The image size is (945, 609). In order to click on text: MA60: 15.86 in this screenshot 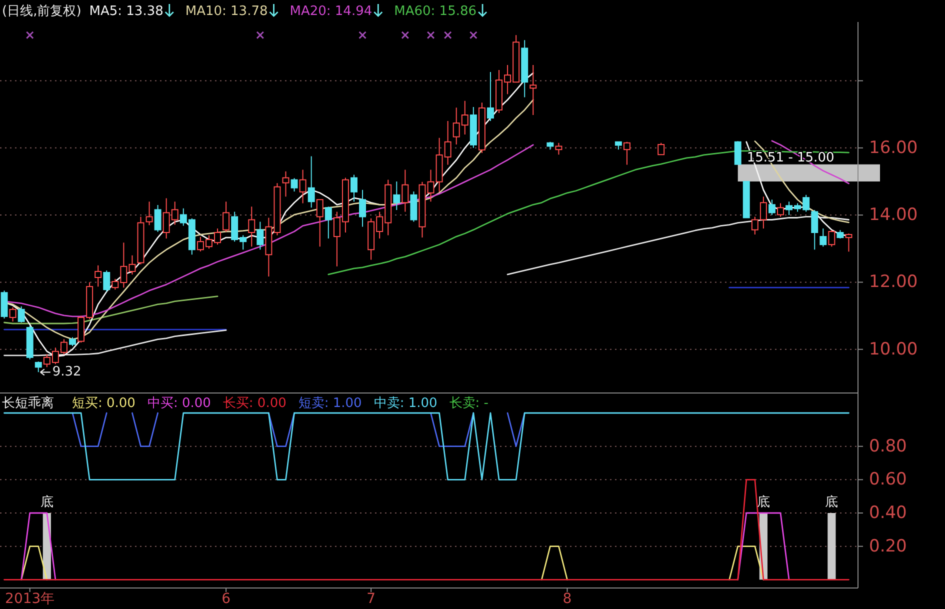, I will do `click(435, 11)`.